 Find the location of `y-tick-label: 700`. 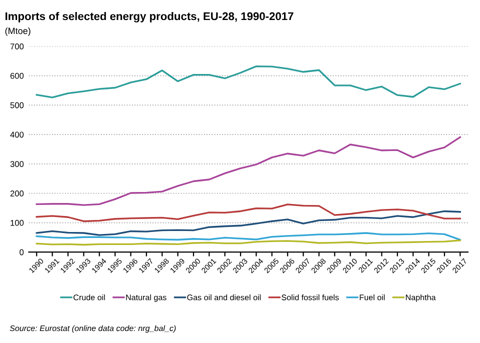

y-tick-label: 700 is located at coordinates (17, 47).